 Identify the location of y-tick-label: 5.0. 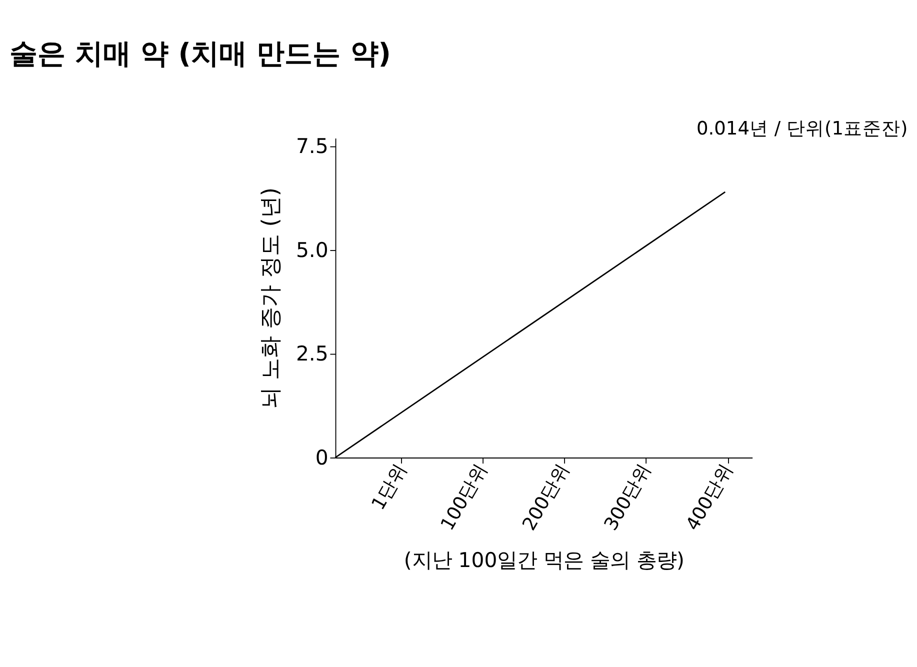
(312, 250).